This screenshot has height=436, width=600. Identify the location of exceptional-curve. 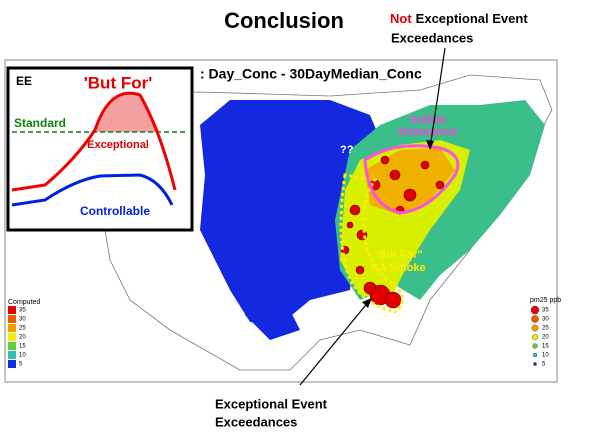
(94, 141).